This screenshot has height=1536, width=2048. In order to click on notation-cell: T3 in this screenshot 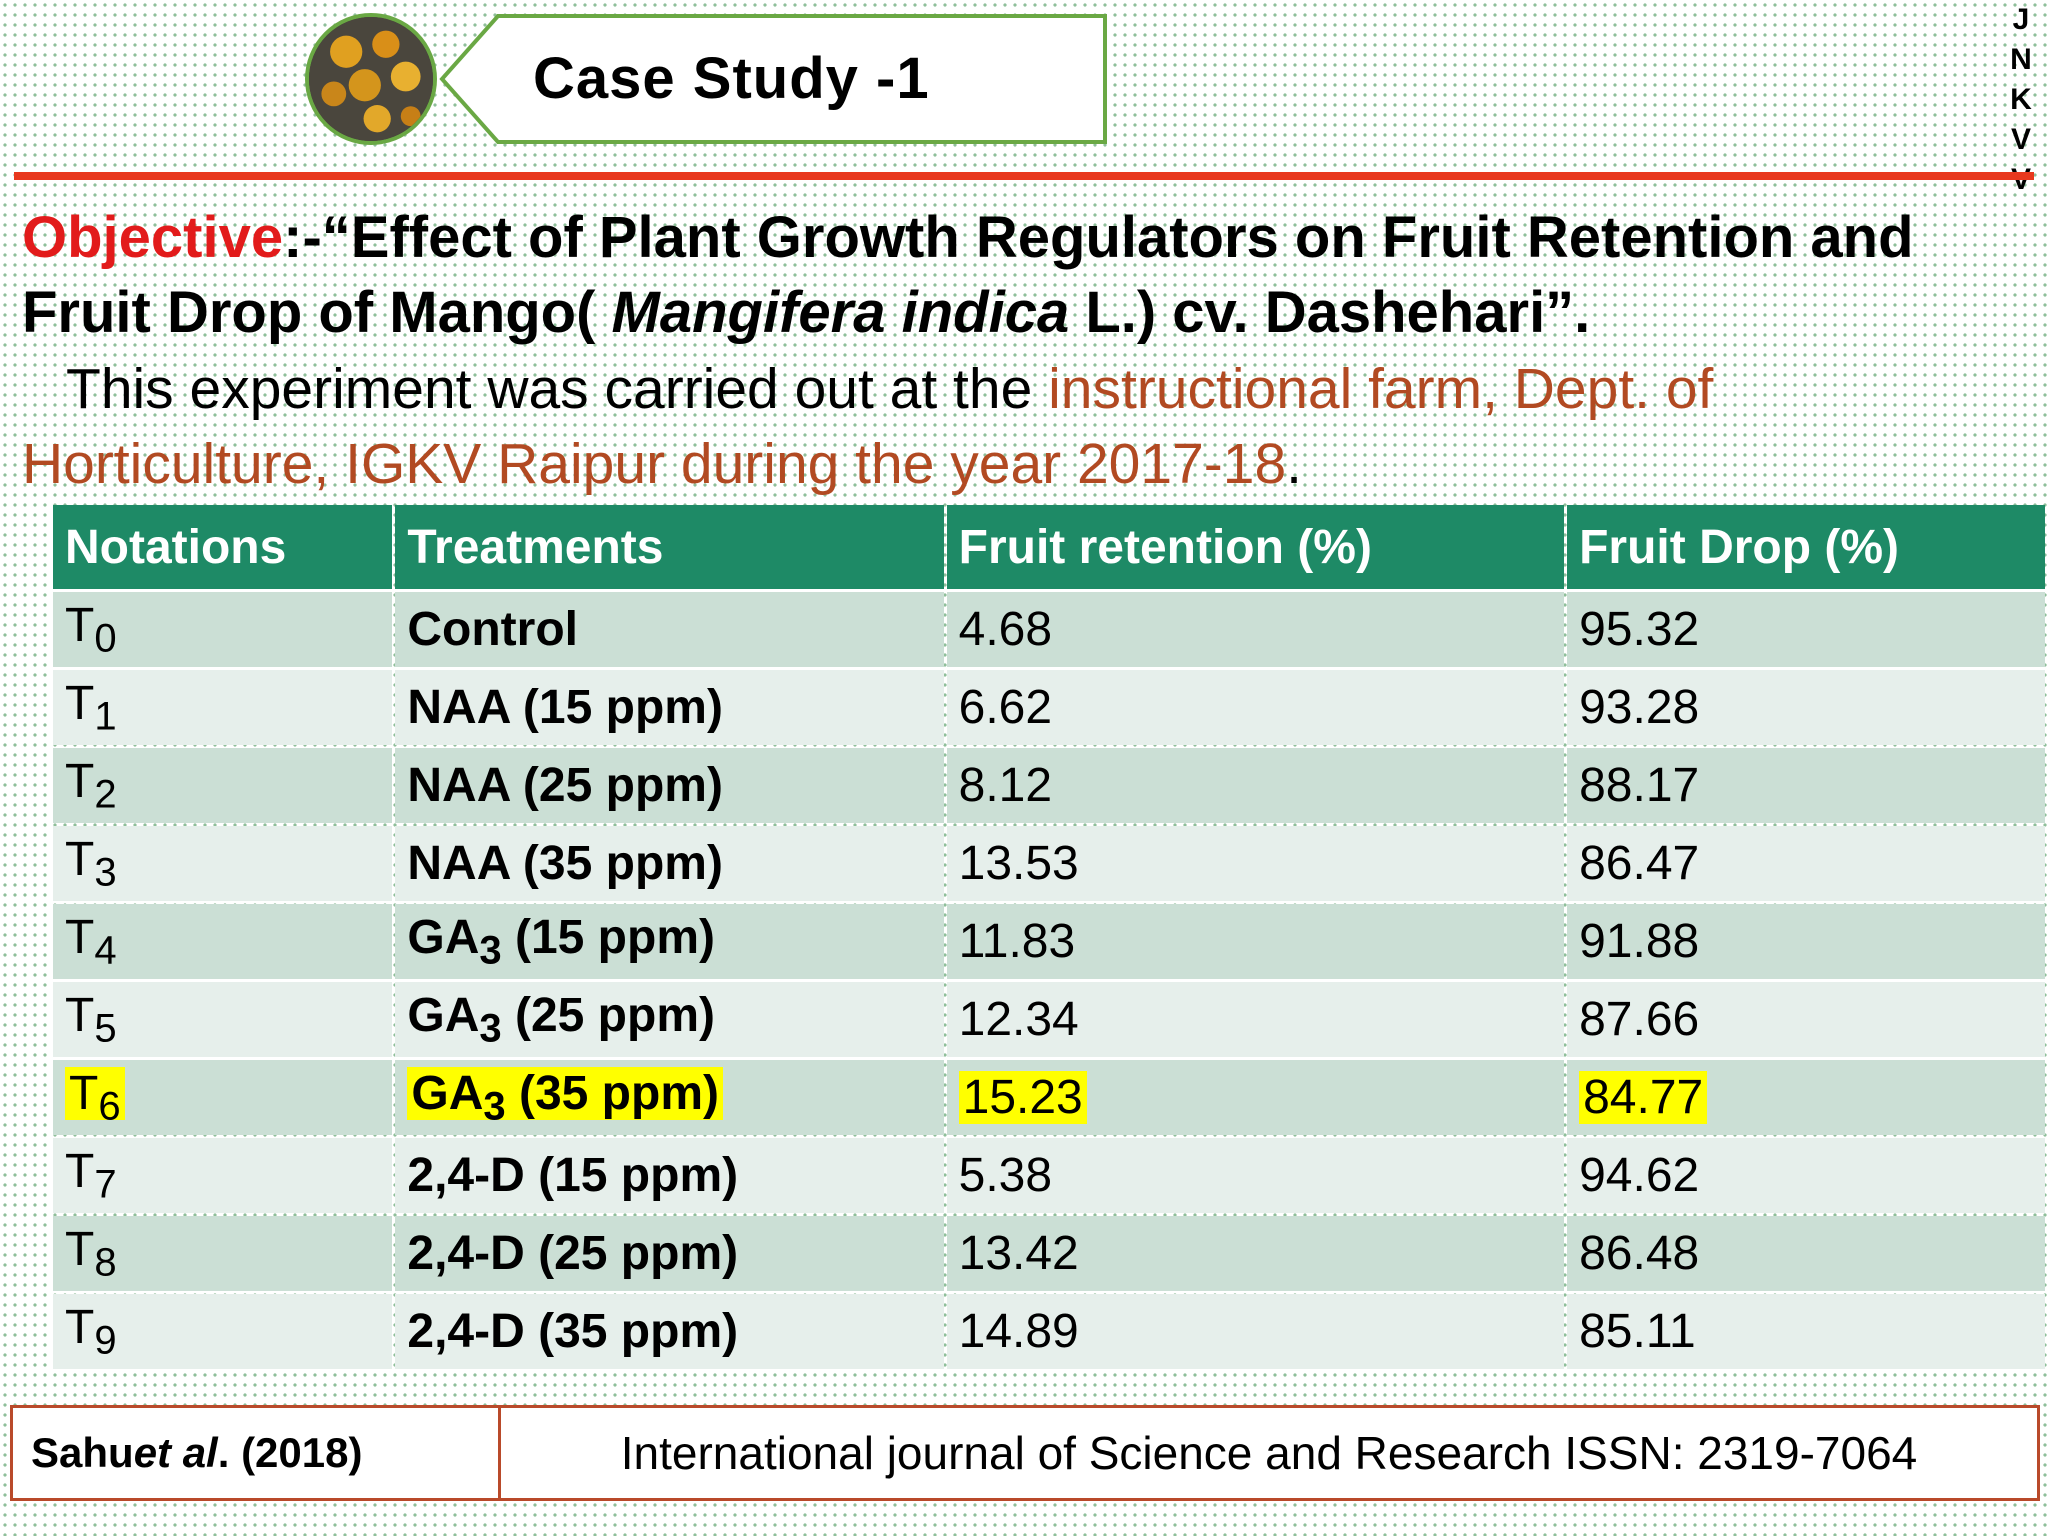, I will do `click(223, 863)`.